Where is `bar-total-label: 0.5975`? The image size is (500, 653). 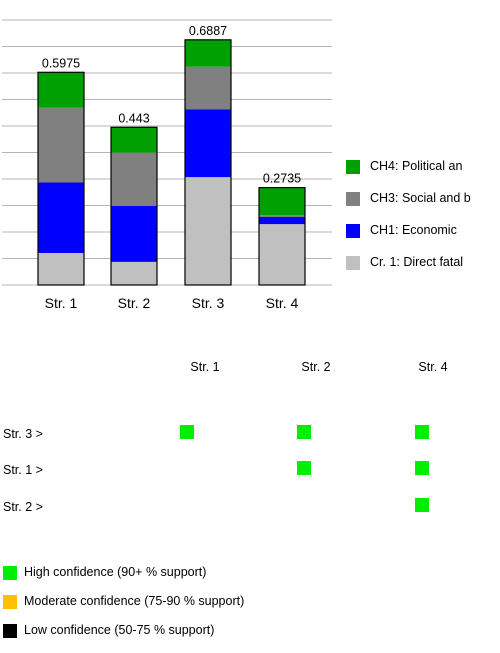 bar-total-label: 0.5975 is located at coordinates (61, 63).